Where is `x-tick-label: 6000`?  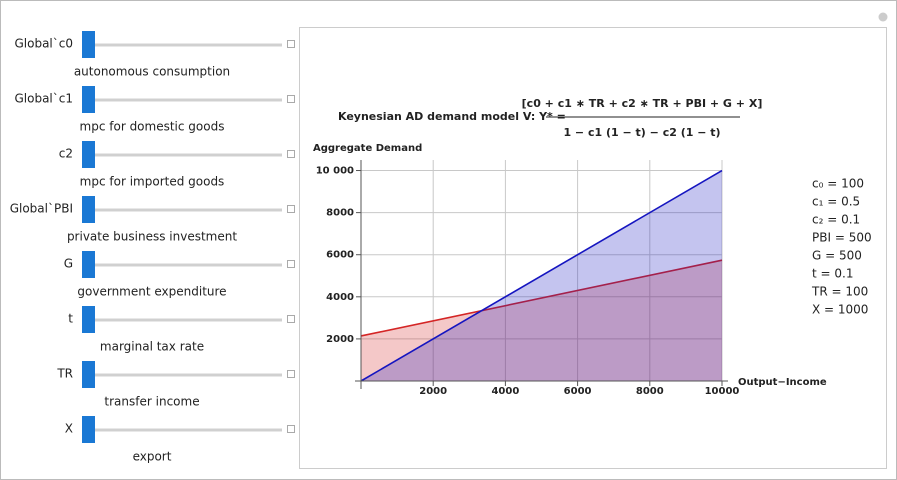
x-tick-label: 6000 is located at coordinates (578, 391).